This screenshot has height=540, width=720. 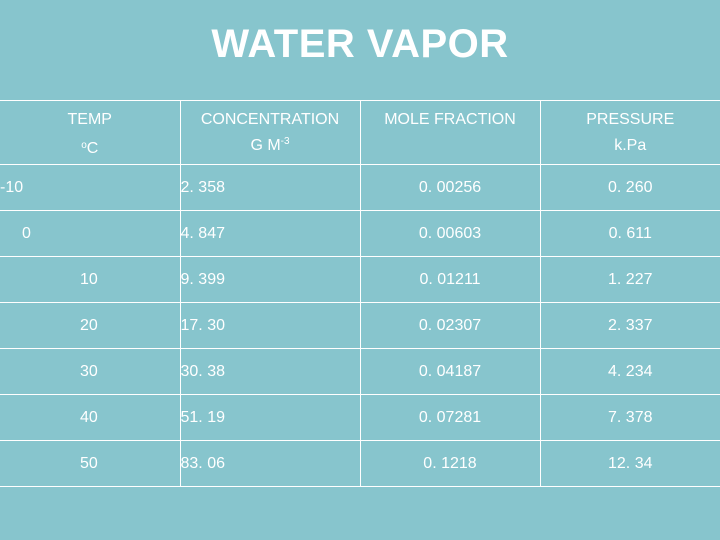 I want to click on title-text: WATER VAPOR, so click(x=360, y=44).